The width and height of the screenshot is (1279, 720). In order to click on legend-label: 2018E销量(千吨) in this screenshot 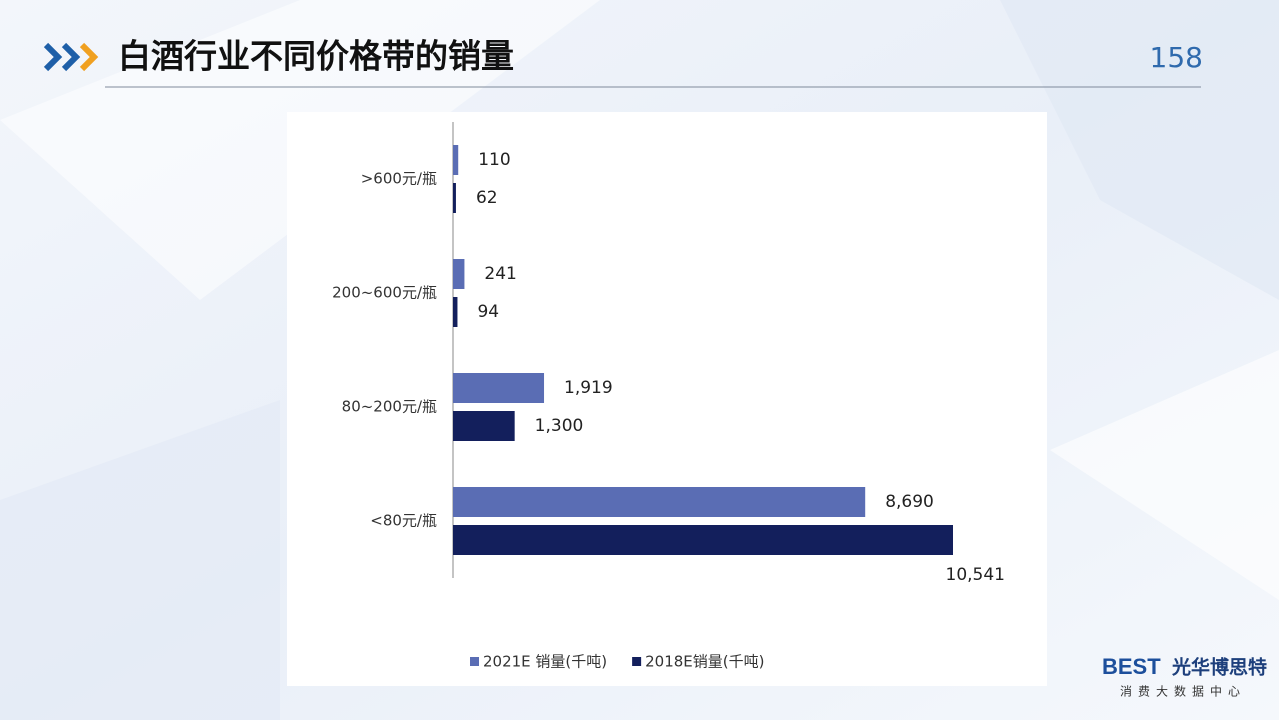, I will do `click(704, 662)`.